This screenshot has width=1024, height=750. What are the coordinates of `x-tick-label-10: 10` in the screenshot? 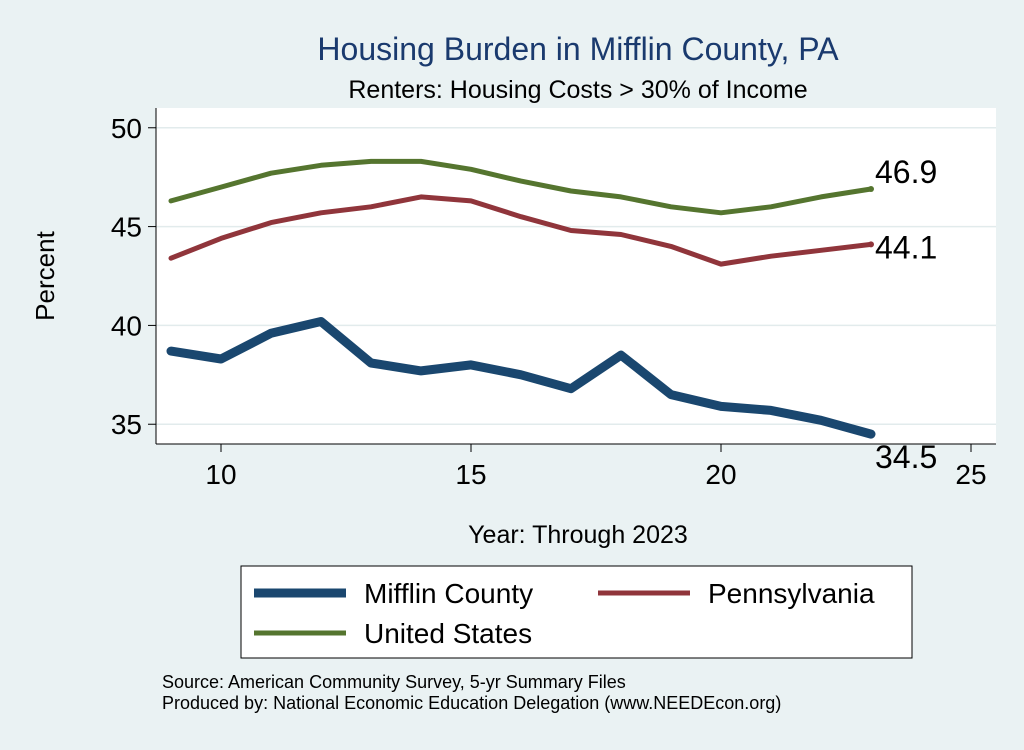 It's located at (220, 474).